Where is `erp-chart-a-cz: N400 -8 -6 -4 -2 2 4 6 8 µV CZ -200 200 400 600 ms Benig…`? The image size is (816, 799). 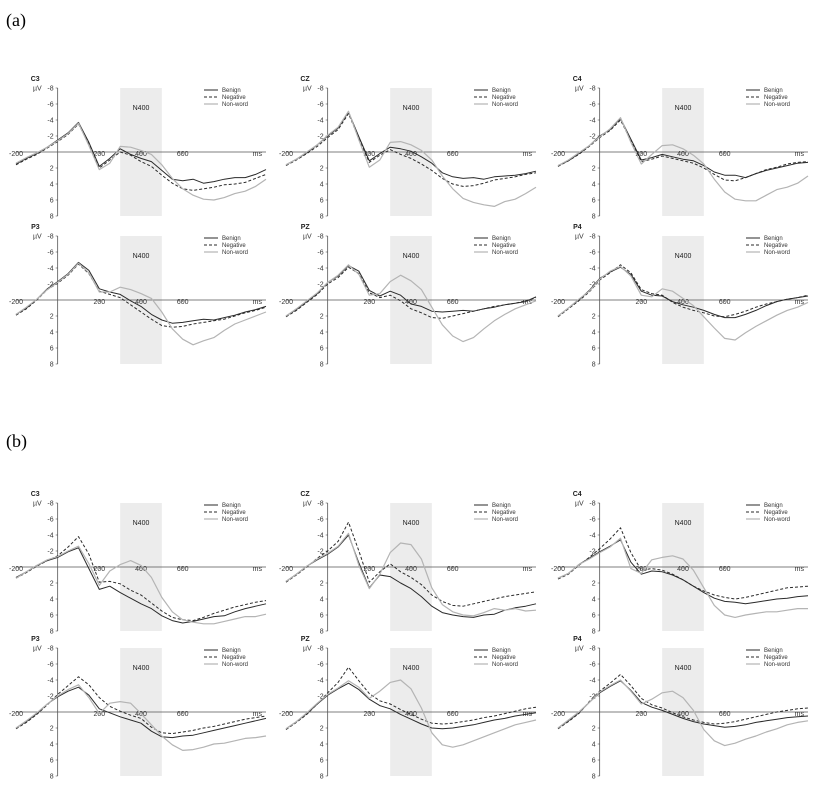 erp-chart-a-cz: N400 -8 -6 -4 -2 2 4 6 8 µV CZ -200 200 400 600 ms Benig… is located at coordinates (408, 148).